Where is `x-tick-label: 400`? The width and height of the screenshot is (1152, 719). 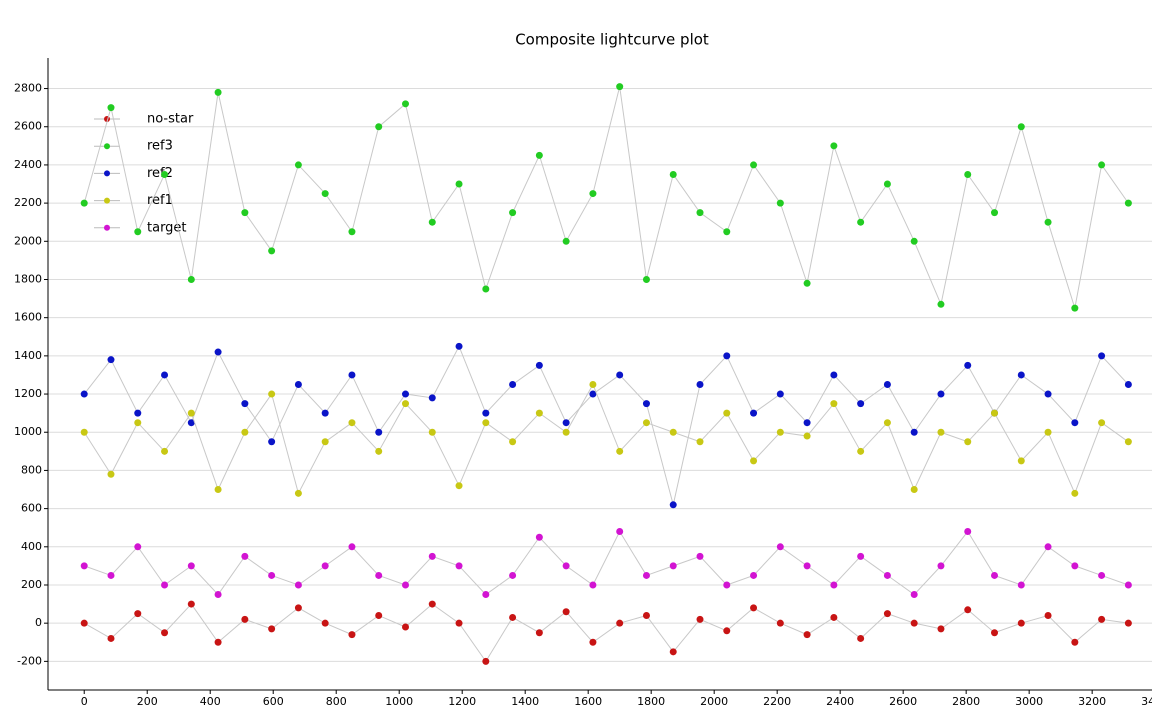 x-tick-label: 400 is located at coordinates (210, 701).